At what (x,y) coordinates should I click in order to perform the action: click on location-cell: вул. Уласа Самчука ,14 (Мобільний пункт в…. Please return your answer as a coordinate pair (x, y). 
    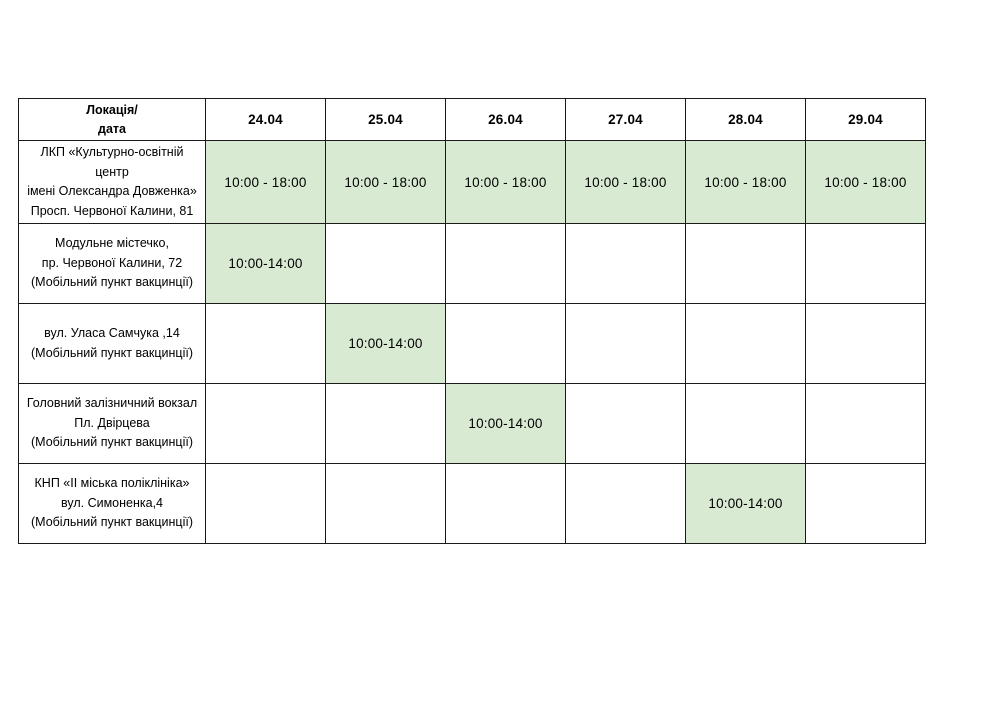
    Looking at the image, I should click on (112, 343).